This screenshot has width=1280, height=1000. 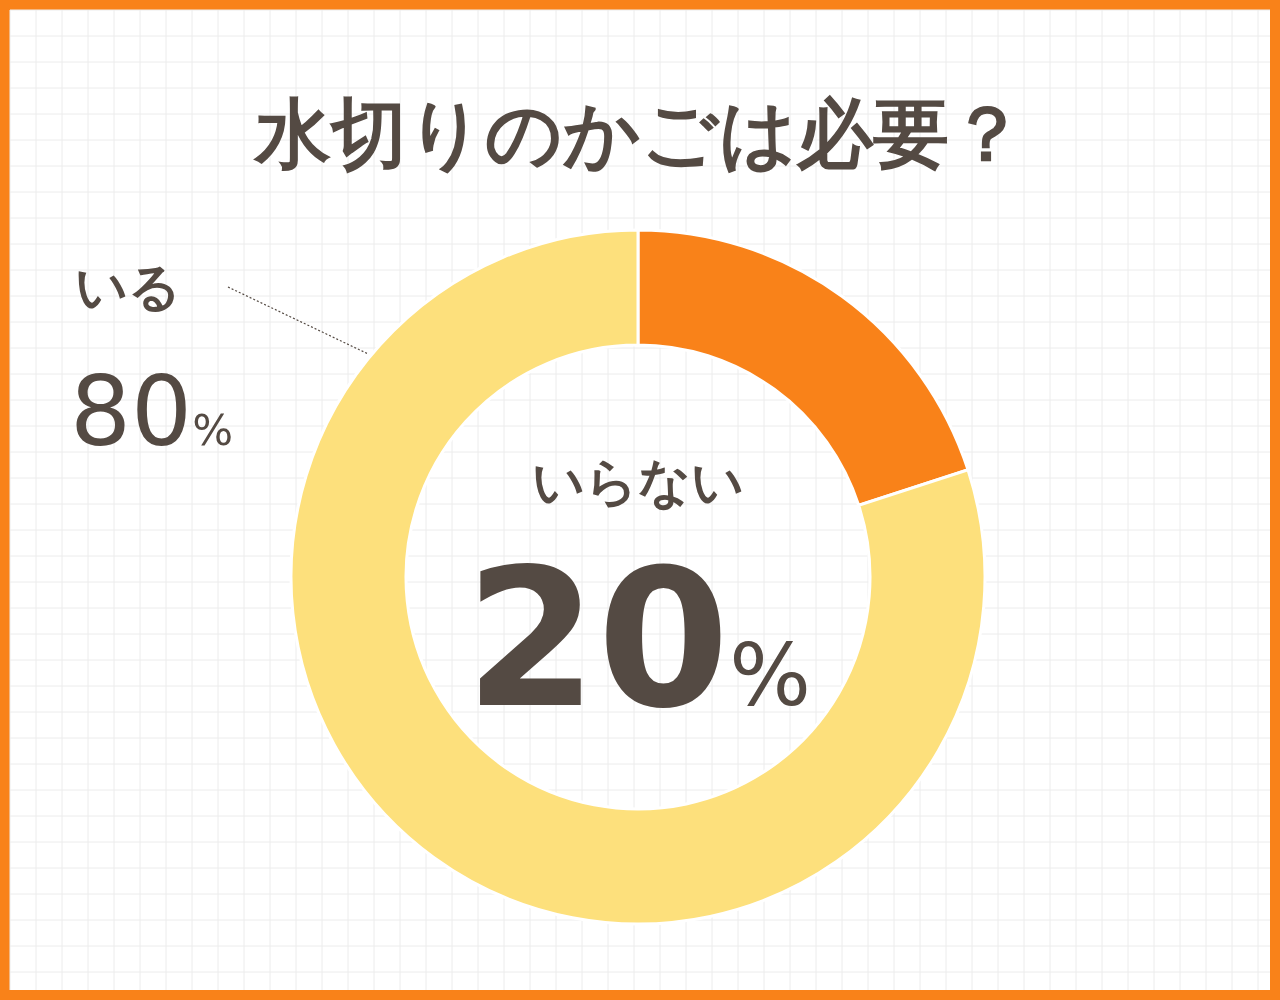 I want to click on data-label: 20%, so click(x=638, y=639).